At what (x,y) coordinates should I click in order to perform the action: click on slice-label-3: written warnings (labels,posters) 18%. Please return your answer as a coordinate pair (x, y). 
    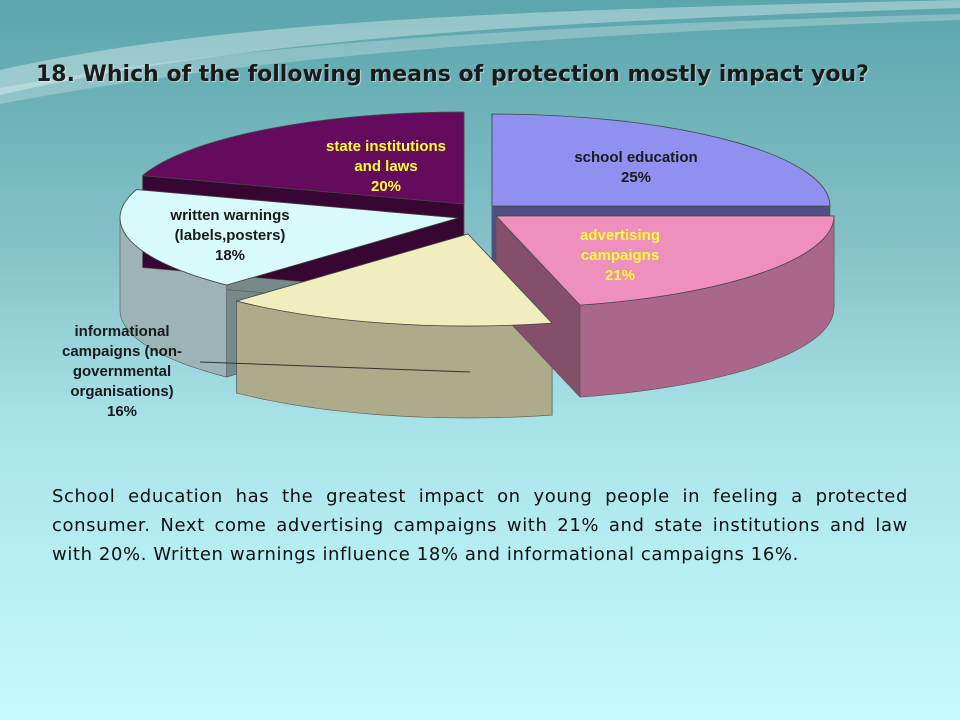
    Looking at the image, I should click on (229, 235).